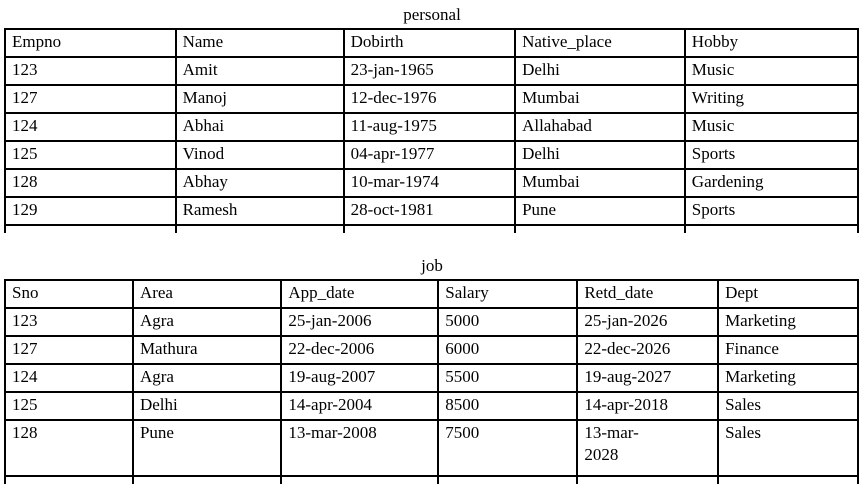 This screenshot has width=862, height=484. What do you see at coordinates (788, 294) in the screenshot?
I see `column-header: Dept` at bounding box center [788, 294].